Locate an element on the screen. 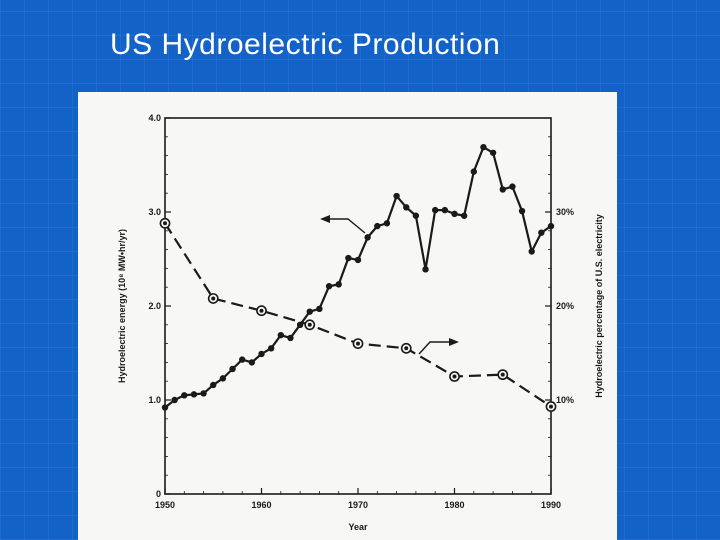 The height and width of the screenshot is (540, 720). x-tick-label: 1980 is located at coordinates (454, 505).